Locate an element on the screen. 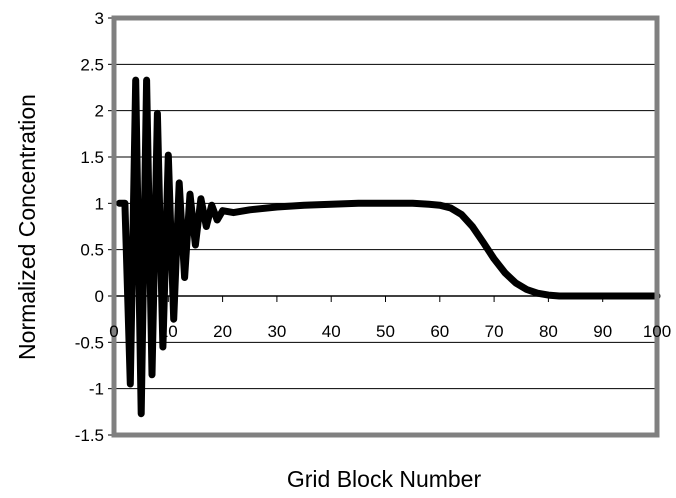 The height and width of the screenshot is (498, 676). x-tick-label: 0 is located at coordinates (113, 331).